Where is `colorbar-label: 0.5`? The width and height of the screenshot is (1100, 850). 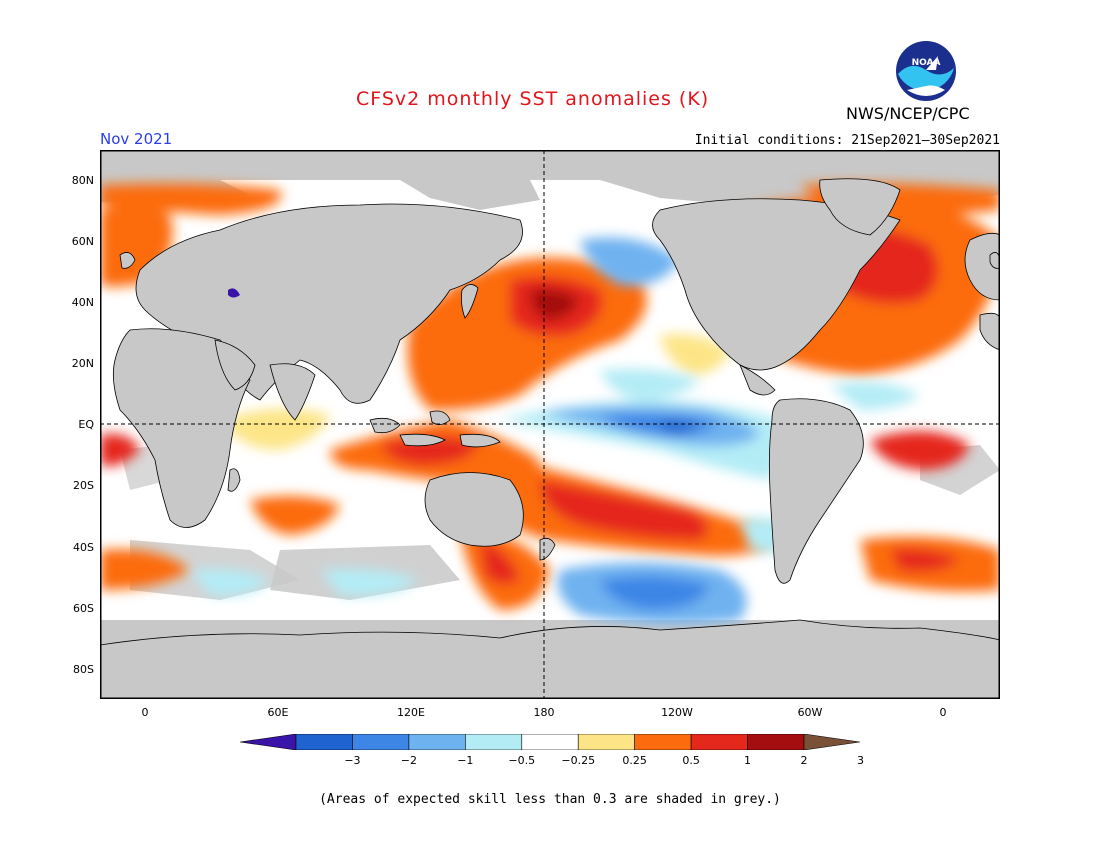 colorbar-label: 0.5 is located at coordinates (691, 760).